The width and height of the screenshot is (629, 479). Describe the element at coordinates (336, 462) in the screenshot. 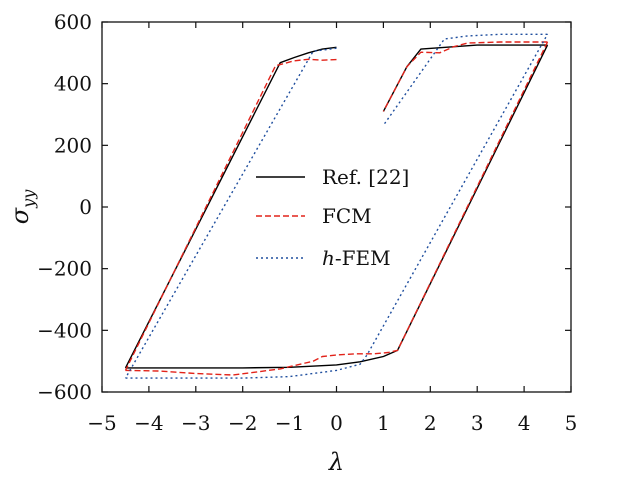

I see `x-axis-title: λ` at that location.